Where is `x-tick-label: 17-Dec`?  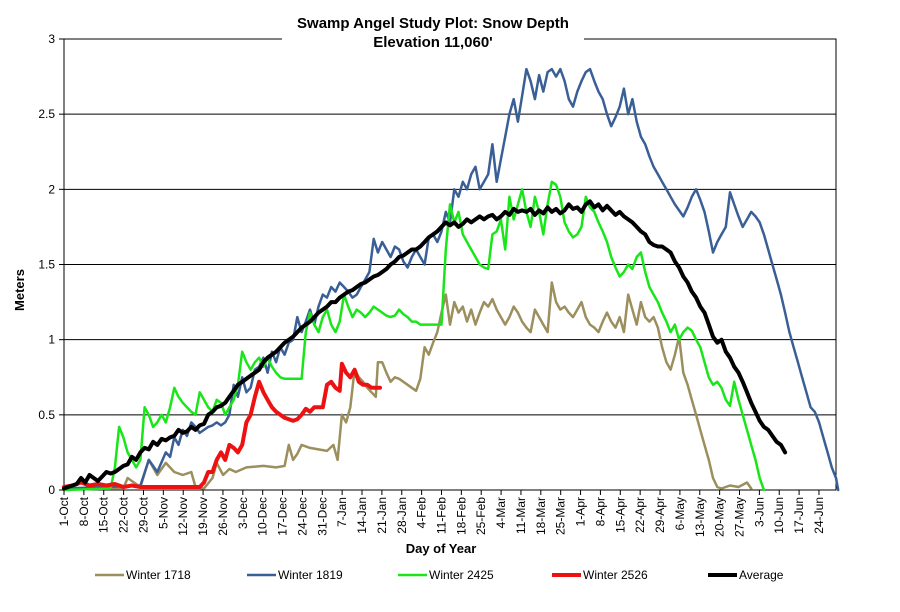 x-tick-label: 17-Dec is located at coordinates (283, 516).